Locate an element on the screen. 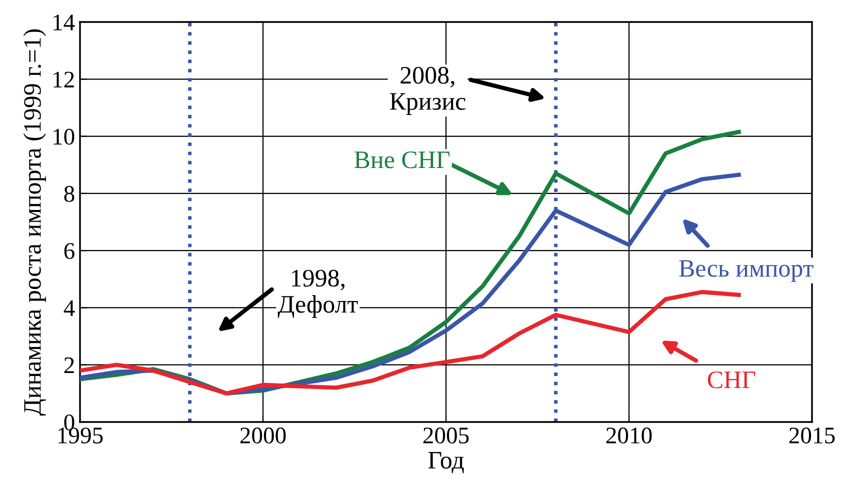  x-axis-title: Год is located at coordinates (446, 463).